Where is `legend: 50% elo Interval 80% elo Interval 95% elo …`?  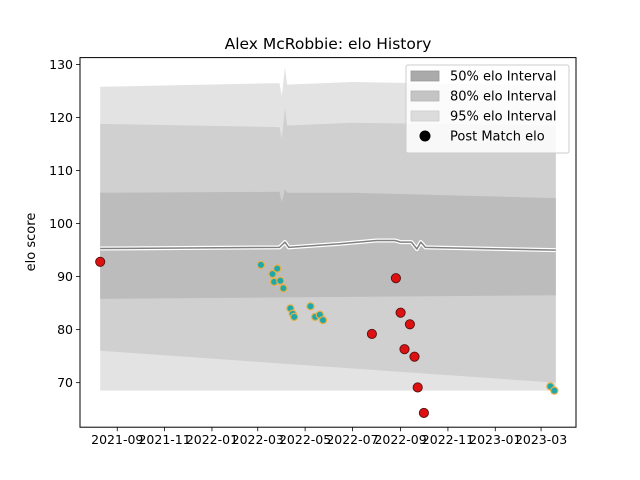
legend: 50% elo Interval 80% elo Interval 95% elo … is located at coordinates (487, 109).